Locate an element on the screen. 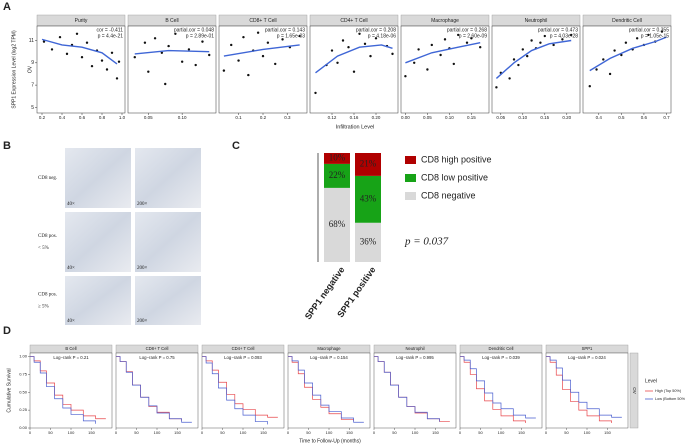 Image resolution: width=685 pixels, height=448 pixels. value-label: 21% is located at coordinates (368, 164).